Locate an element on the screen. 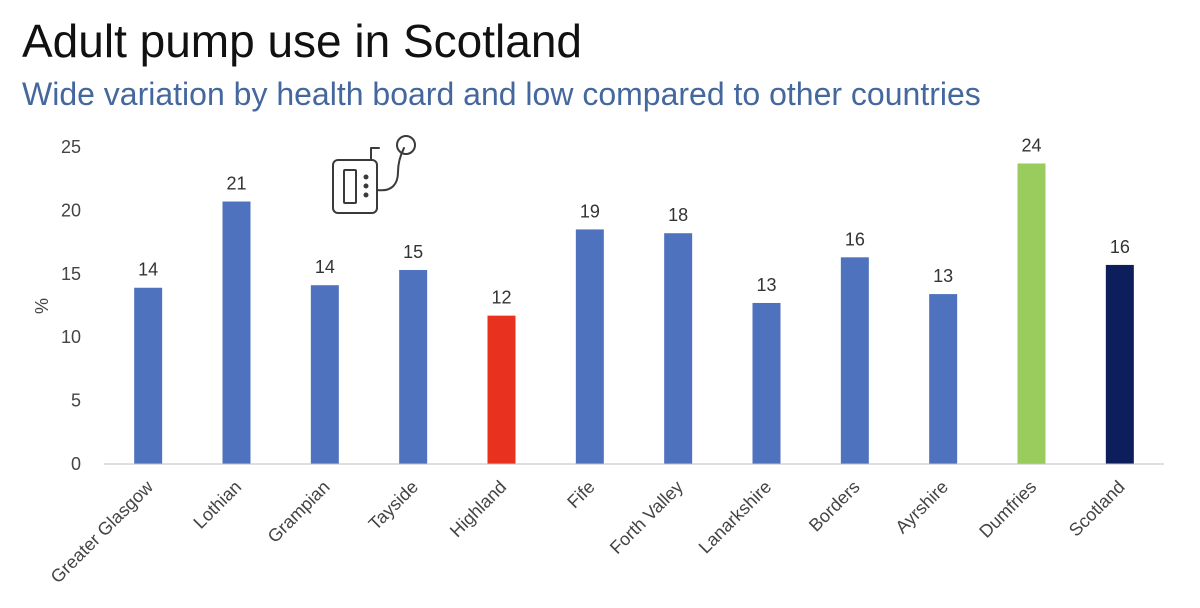 This screenshot has width=1200, height=608. bar-forth-valley is located at coordinates (678, 348).